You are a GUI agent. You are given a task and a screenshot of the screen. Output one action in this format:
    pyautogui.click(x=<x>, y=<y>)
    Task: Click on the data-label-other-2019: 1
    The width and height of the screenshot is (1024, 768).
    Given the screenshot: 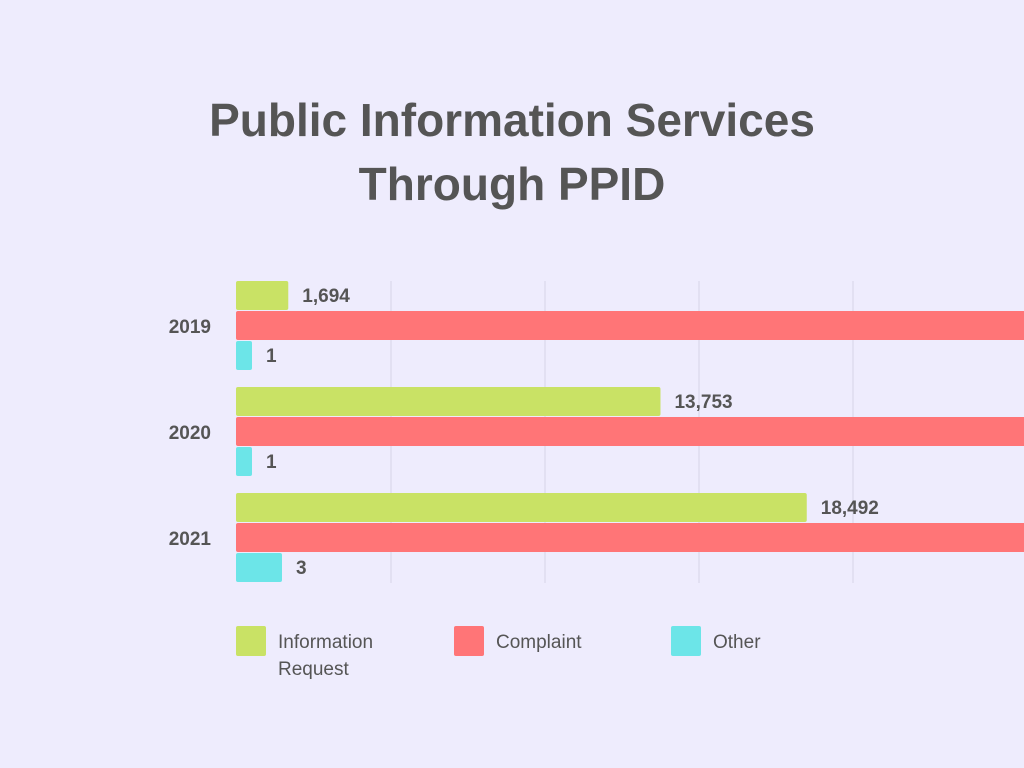 What is the action you would take?
    pyautogui.click(x=271, y=356)
    